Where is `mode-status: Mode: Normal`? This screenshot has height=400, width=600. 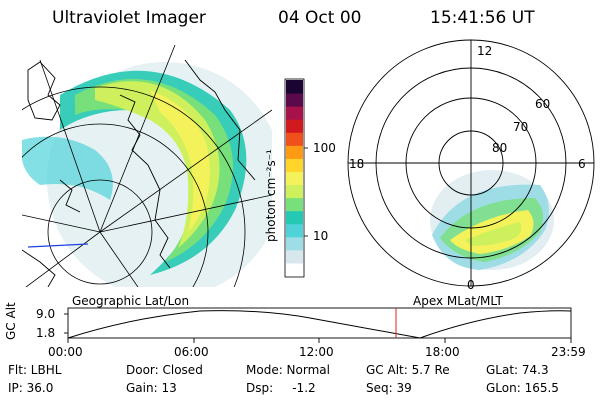 mode-status: Mode: Normal is located at coordinates (288, 370).